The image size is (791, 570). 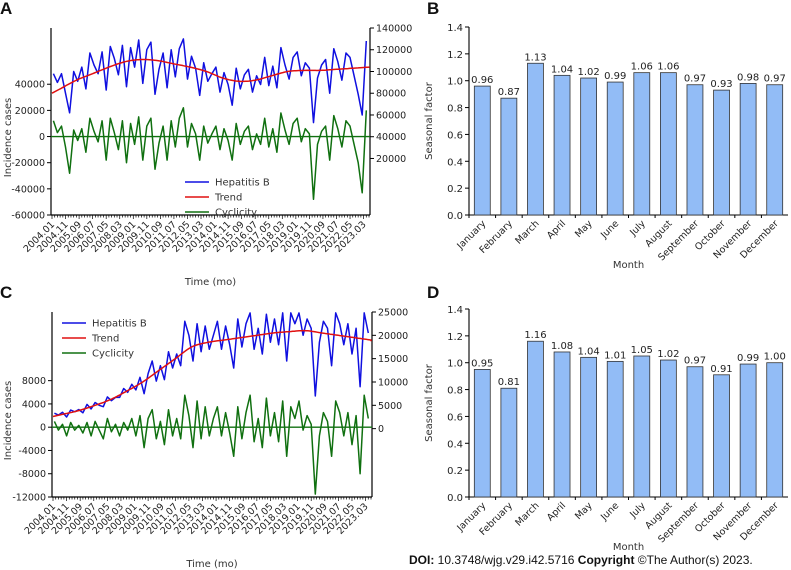 I want to click on panel-letter: D, so click(x=433, y=292).